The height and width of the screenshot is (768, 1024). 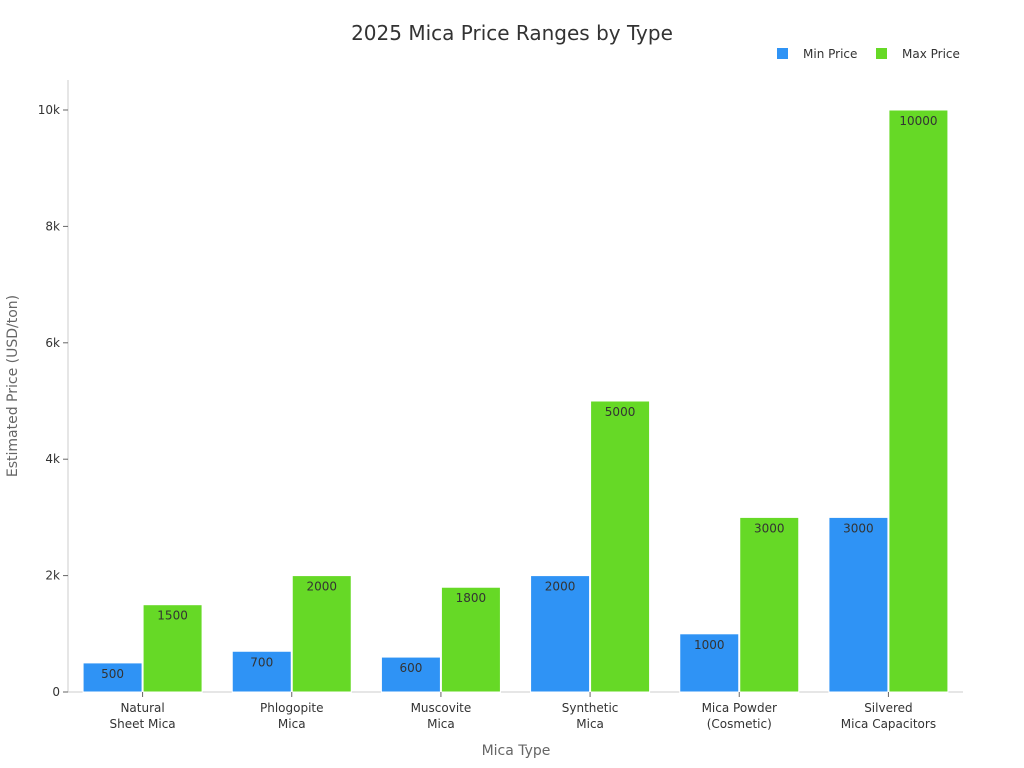 What do you see at coordinates (868, 54) in the screenshot?
I see `legend: Min Price Max Price` at bounding box center [868, 54].